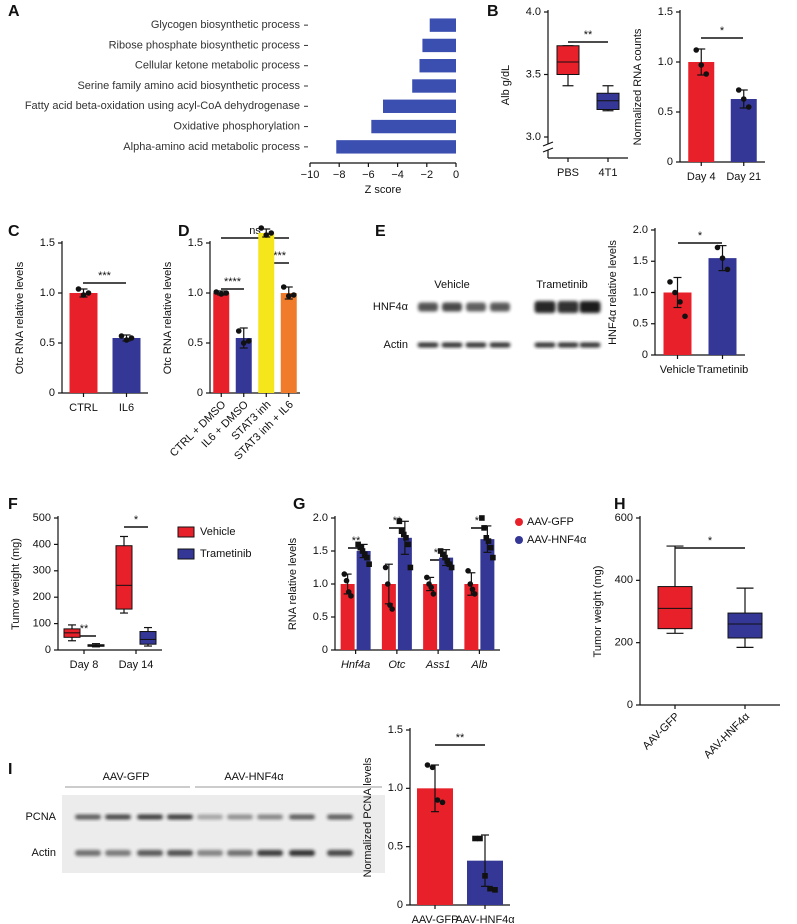  I want to click on panel-label: H, so click(620, 504).